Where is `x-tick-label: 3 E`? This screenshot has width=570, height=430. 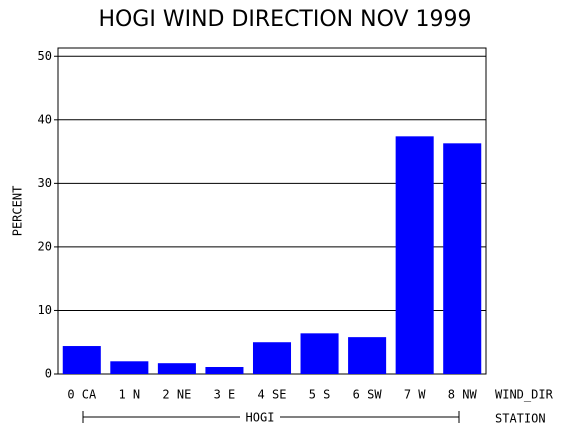 x-tick-label: 3 E is located at coordinates (225, 395).